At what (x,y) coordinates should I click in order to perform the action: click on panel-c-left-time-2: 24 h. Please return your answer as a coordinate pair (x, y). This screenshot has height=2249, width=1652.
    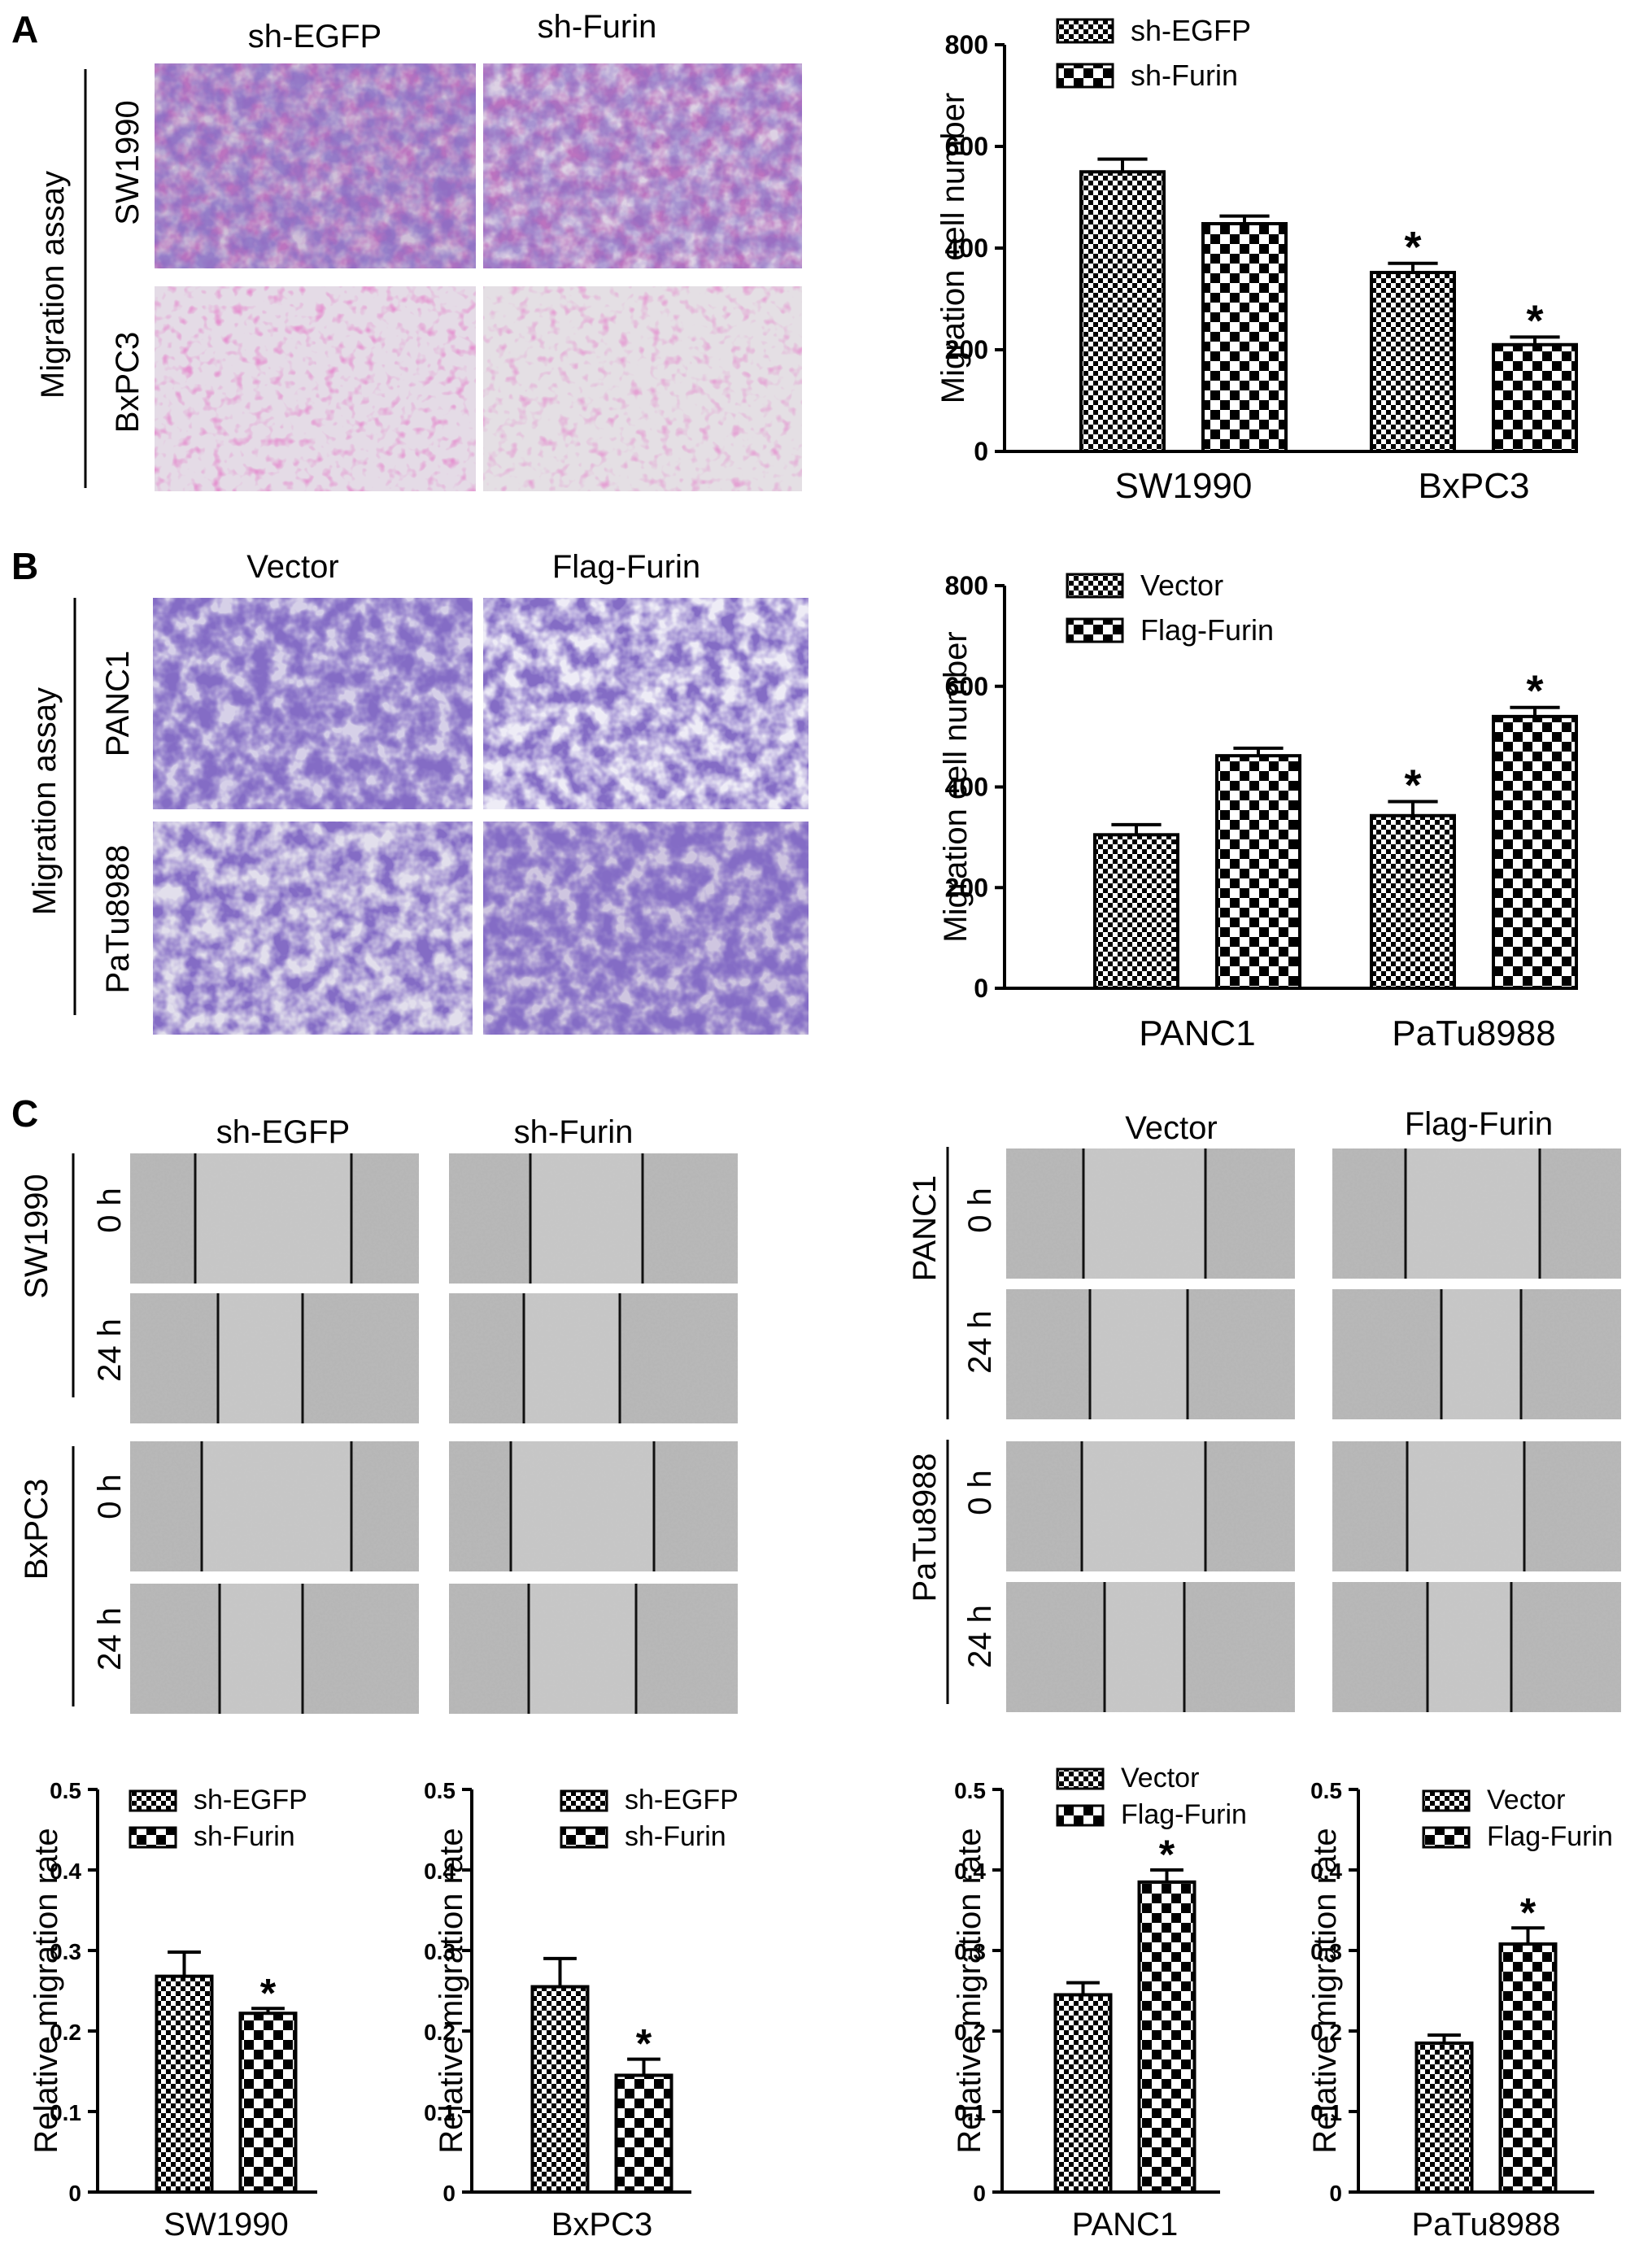
    Looking at the image, I should click on (110, 1350).